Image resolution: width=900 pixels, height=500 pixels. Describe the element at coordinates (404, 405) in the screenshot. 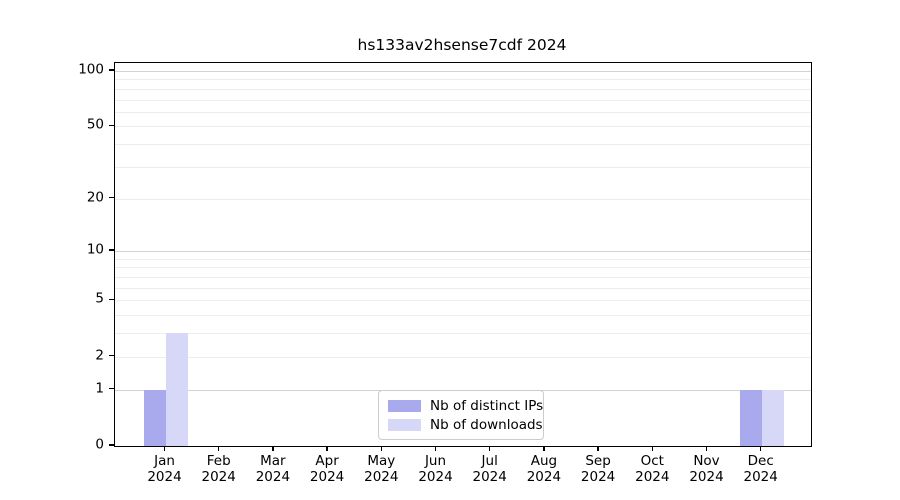

I see `legend-swatch-distinct-ips` at that location.